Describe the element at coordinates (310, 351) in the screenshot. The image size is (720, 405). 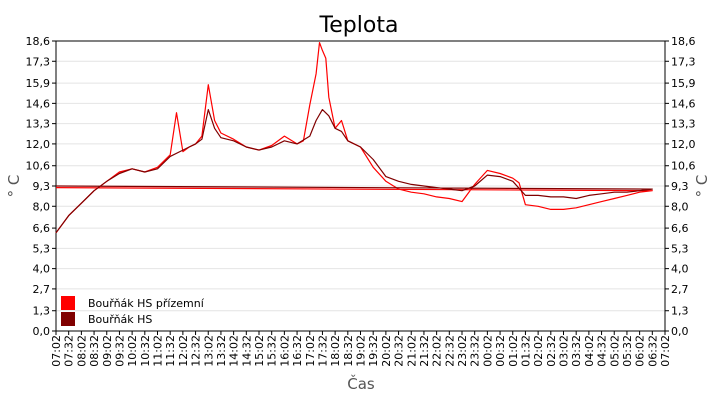
I see `x-tick-label: 17:02` at that location.